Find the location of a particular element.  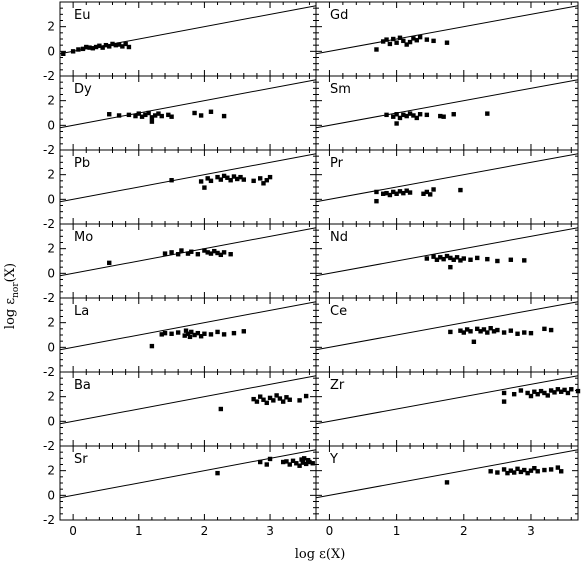

panel-ticks is located at coordinates (446, 261).